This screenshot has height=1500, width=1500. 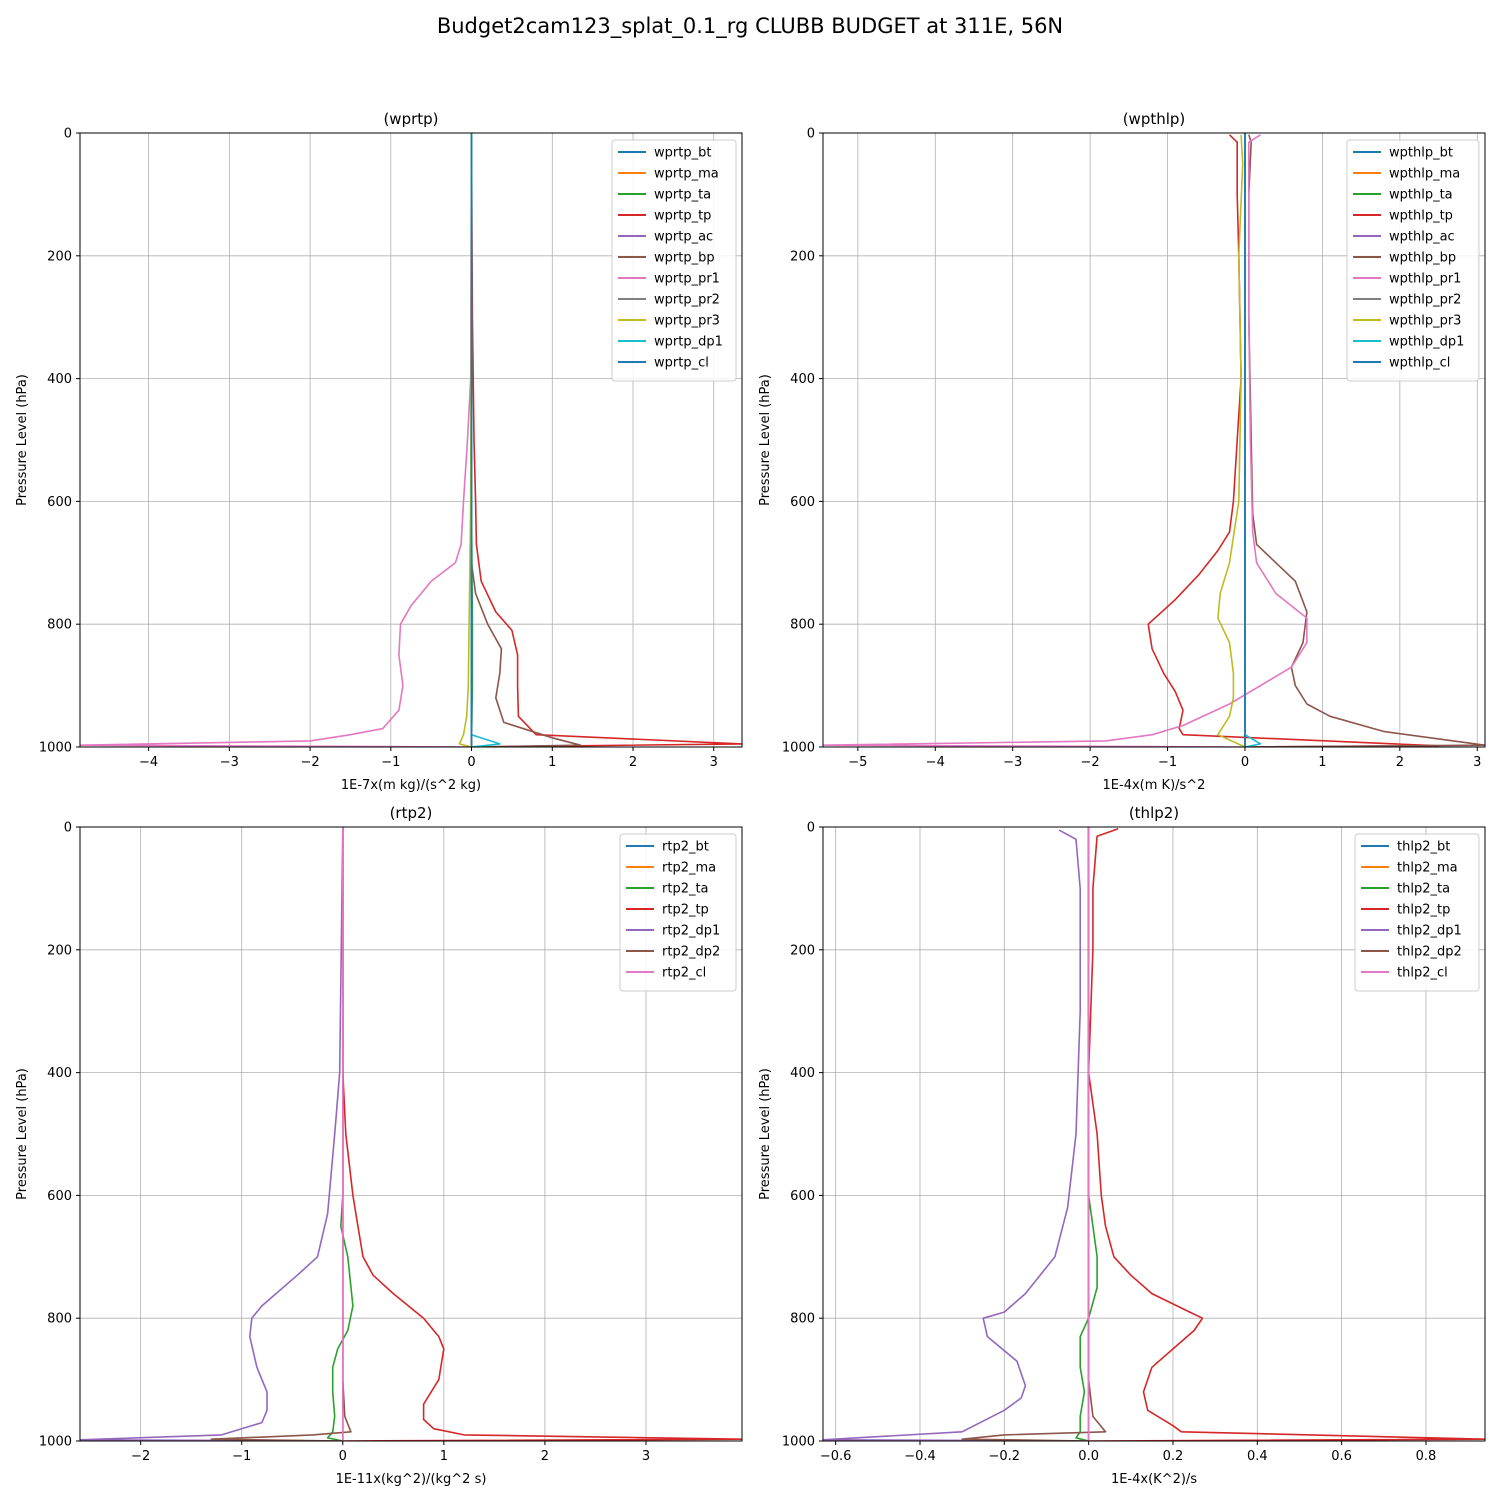 What do you see at coordinates (685, 889) in the screenshot?
I see `legend-label: rtp2_ta` at bounding box center [685, 889].